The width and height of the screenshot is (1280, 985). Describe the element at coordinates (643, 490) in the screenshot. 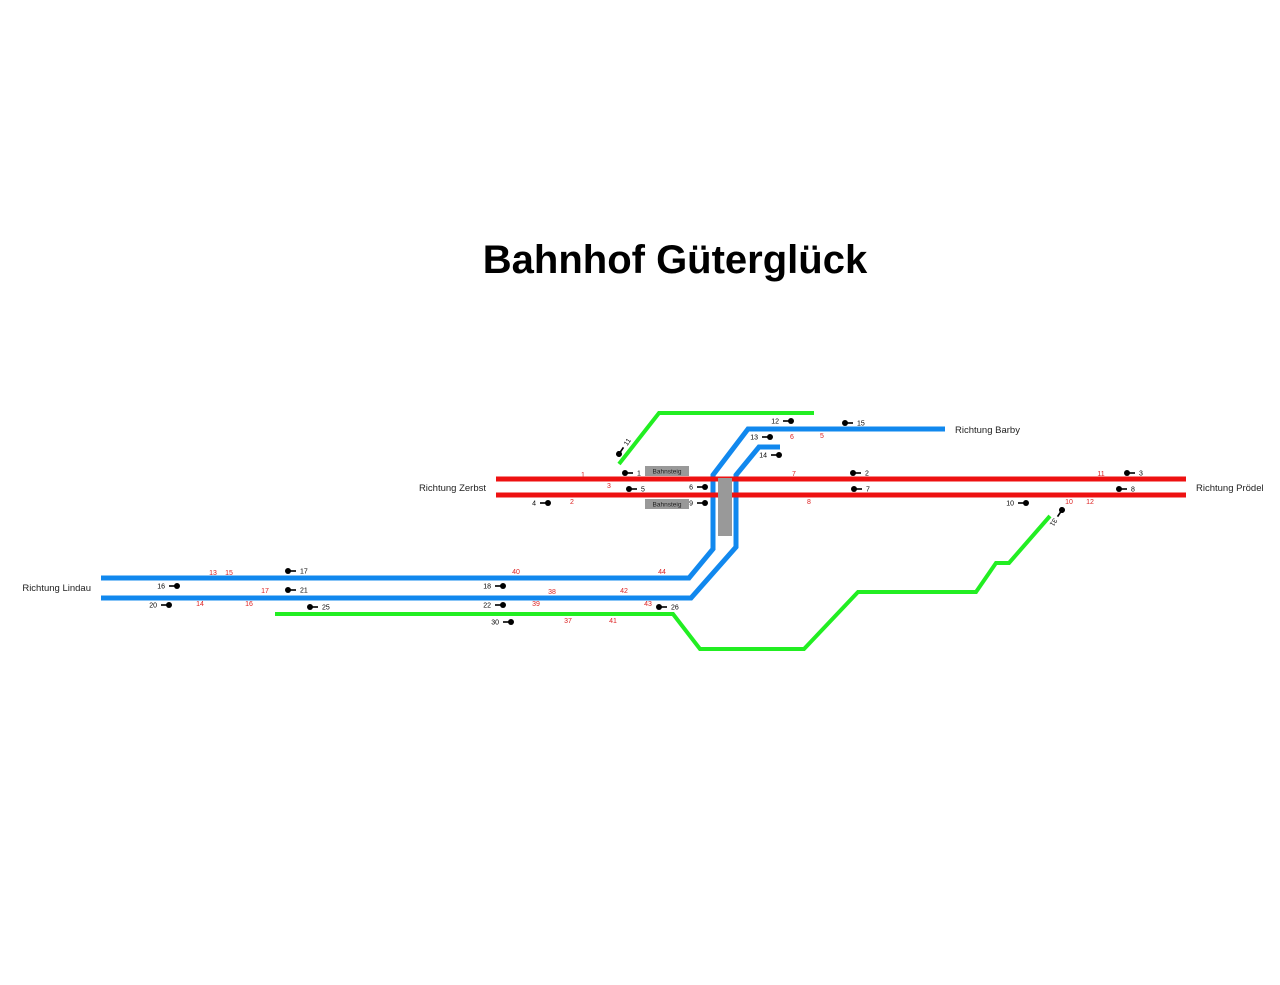

I see `svg-text: 5` at that location.